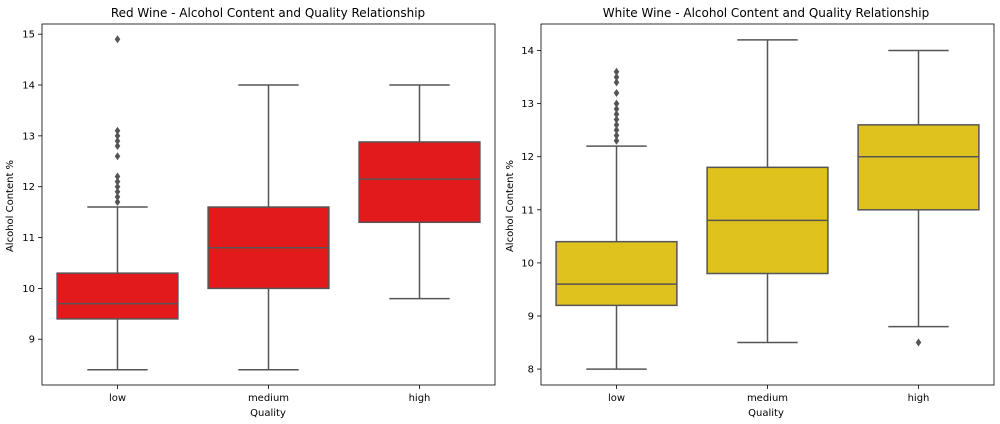  What do you see at coordinates (531, 370) in the screenshot?
I see `y-tick-label: 8` at bounding box center [531, 370].